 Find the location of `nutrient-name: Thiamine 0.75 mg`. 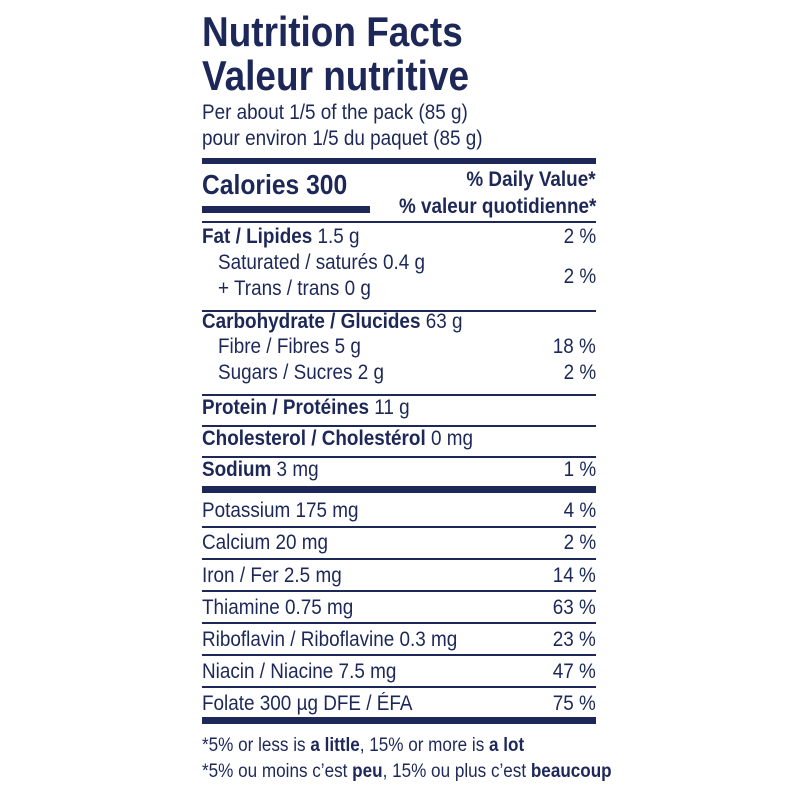

nutrient-name: Thiamine 0.75 mg is located at coordinates (278, 607).